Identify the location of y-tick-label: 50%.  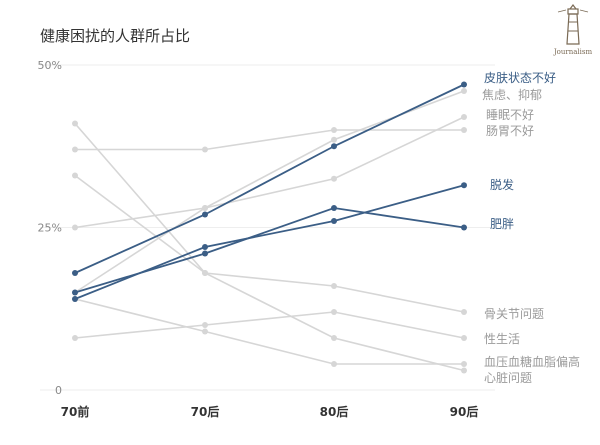
(50, 65).